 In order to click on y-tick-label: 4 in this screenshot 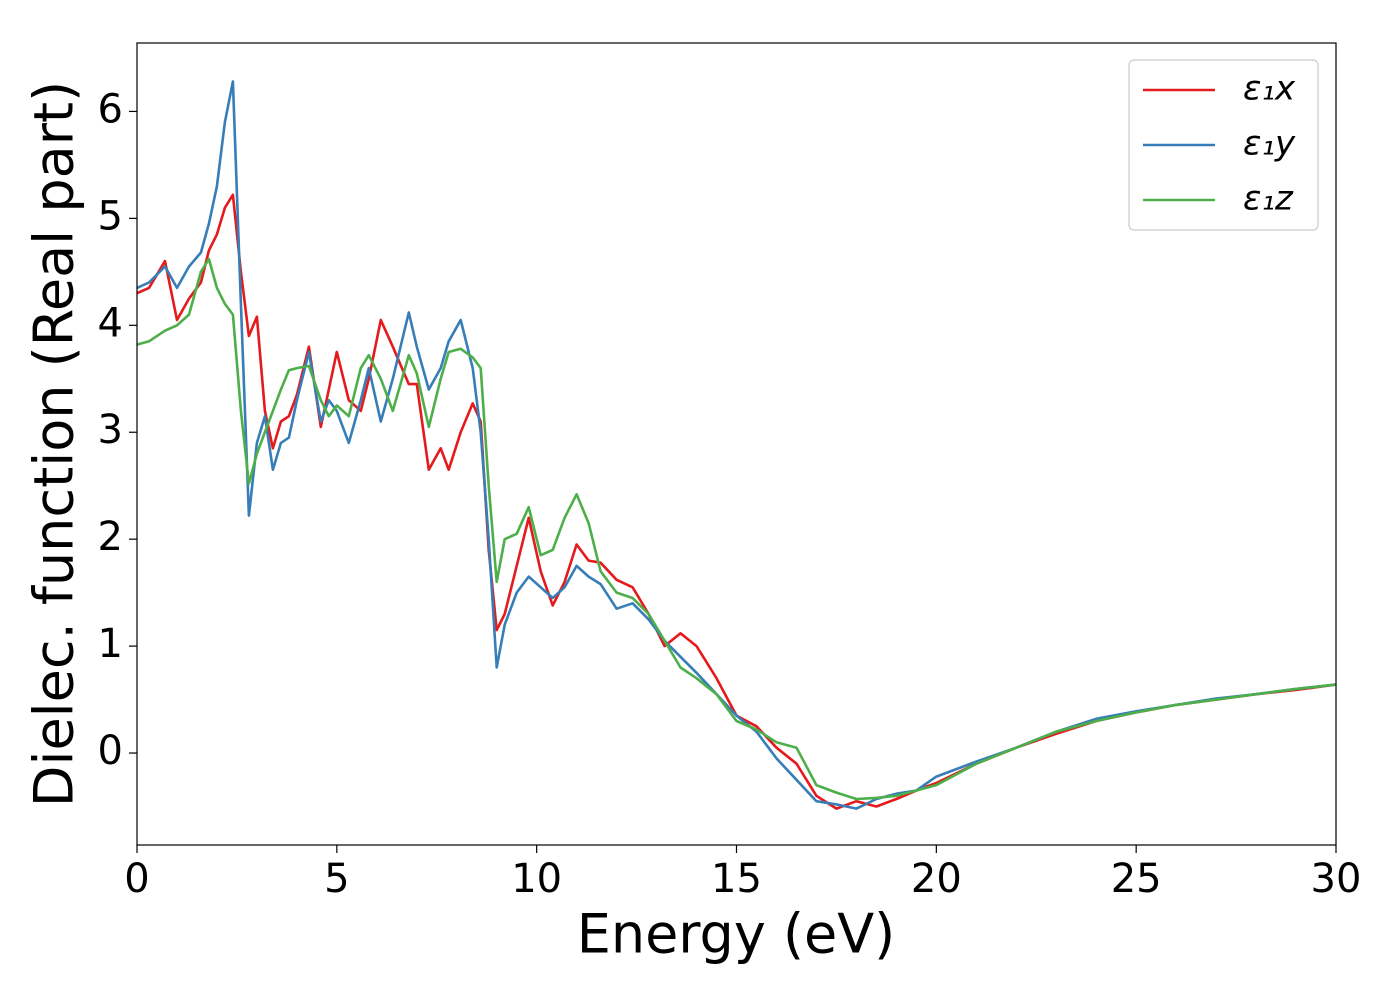, I will do `click(110, 323)`.